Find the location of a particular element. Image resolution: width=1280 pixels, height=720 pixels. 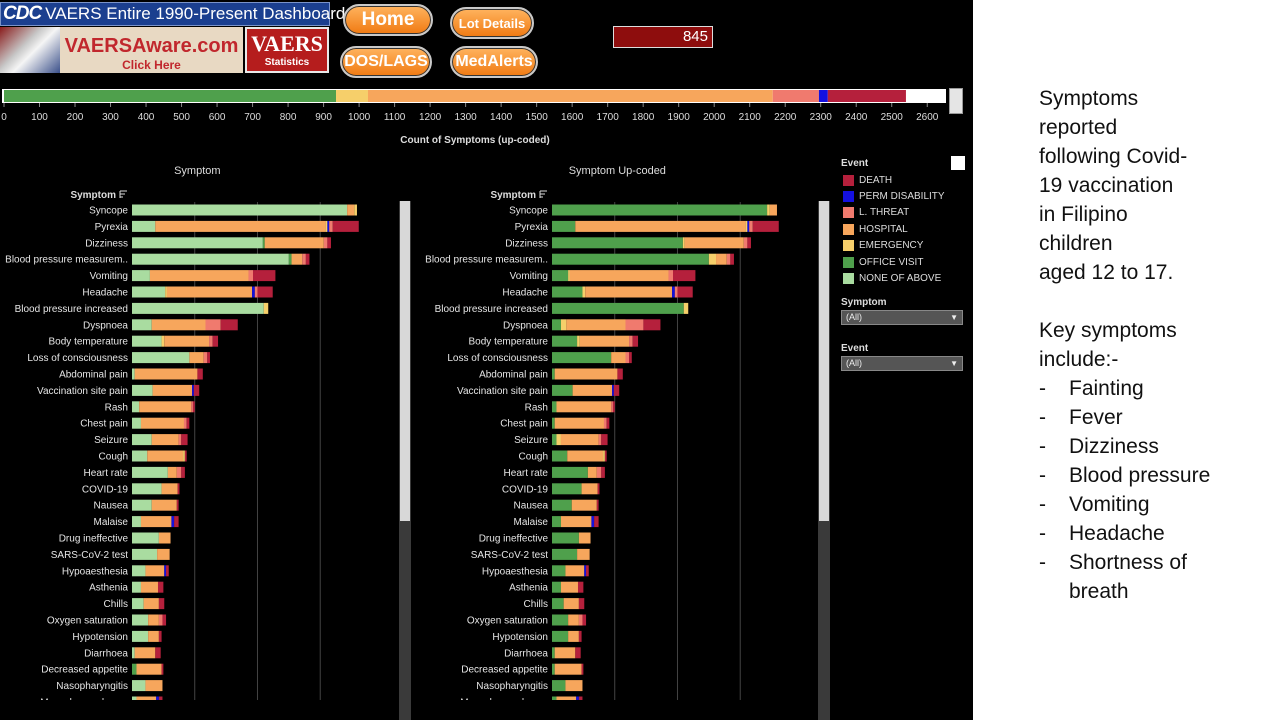

x-tick-label: 1300 is located at coordinates (465, 117).